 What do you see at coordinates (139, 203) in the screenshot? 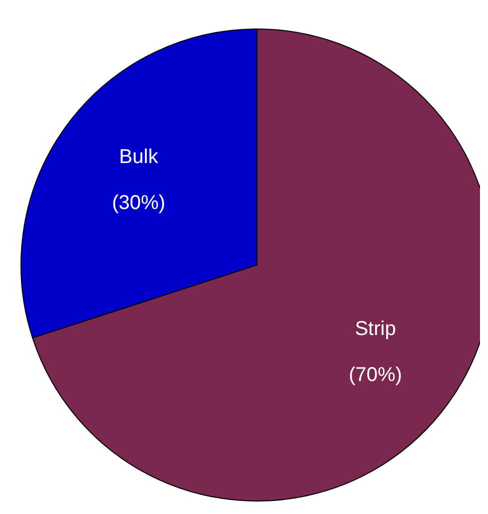
I see `data-label: (30%)` at bounding box center [139, 203].